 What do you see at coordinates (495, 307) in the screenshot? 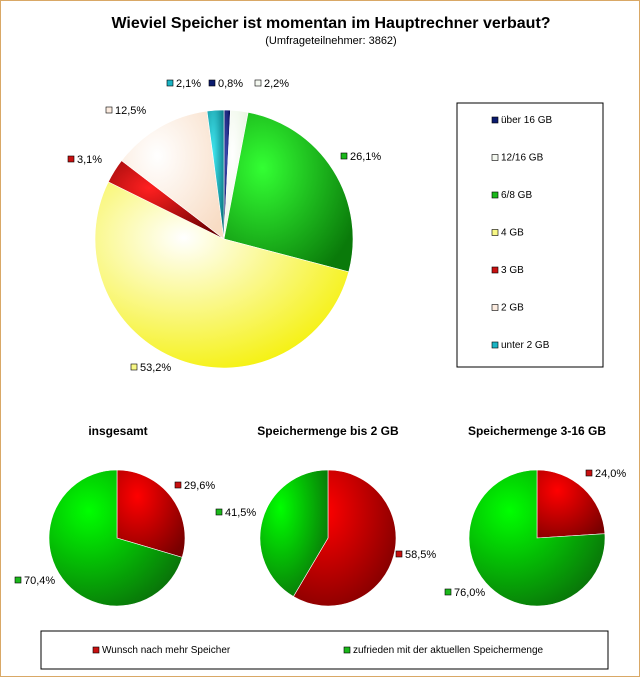
I see `legend-swatch-2-gb` at bounding box center [495, 307].